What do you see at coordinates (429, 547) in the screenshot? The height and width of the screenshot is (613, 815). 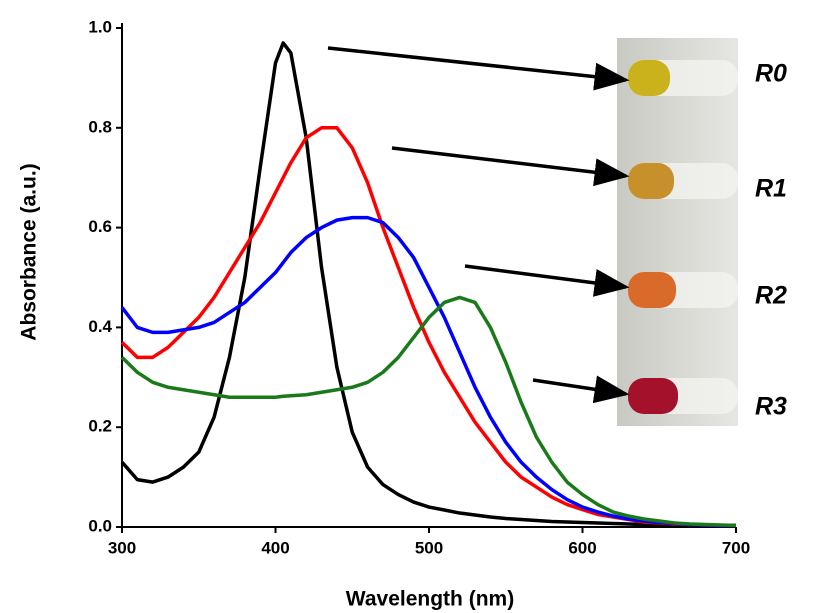 I see `x-tick-label: 500` at bounding box center [429, 547].